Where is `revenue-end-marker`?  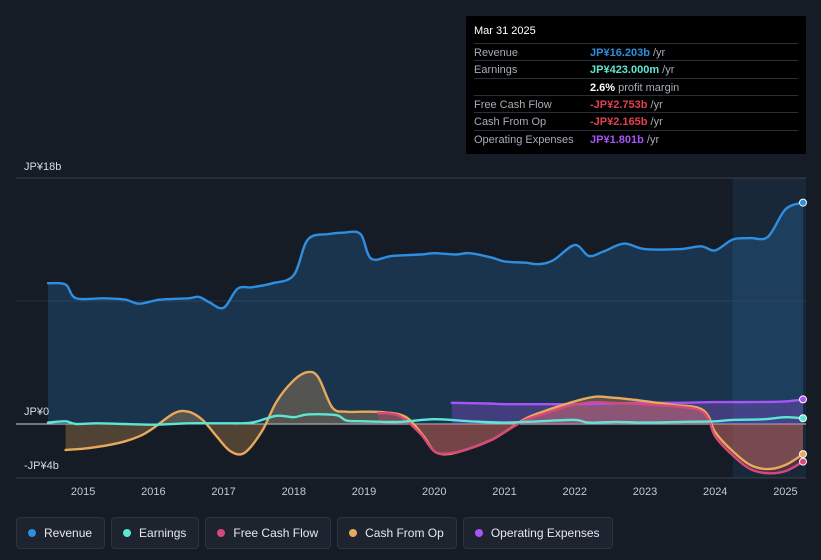
revenue-end-marker is located at coordinates (803, 202).